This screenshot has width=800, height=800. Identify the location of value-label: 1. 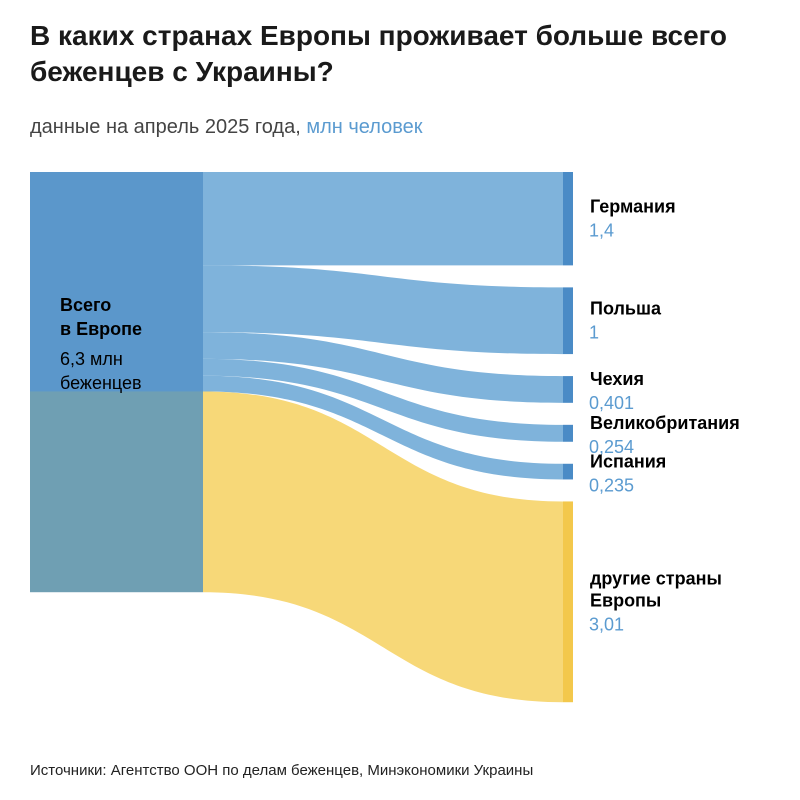
(594, 332).